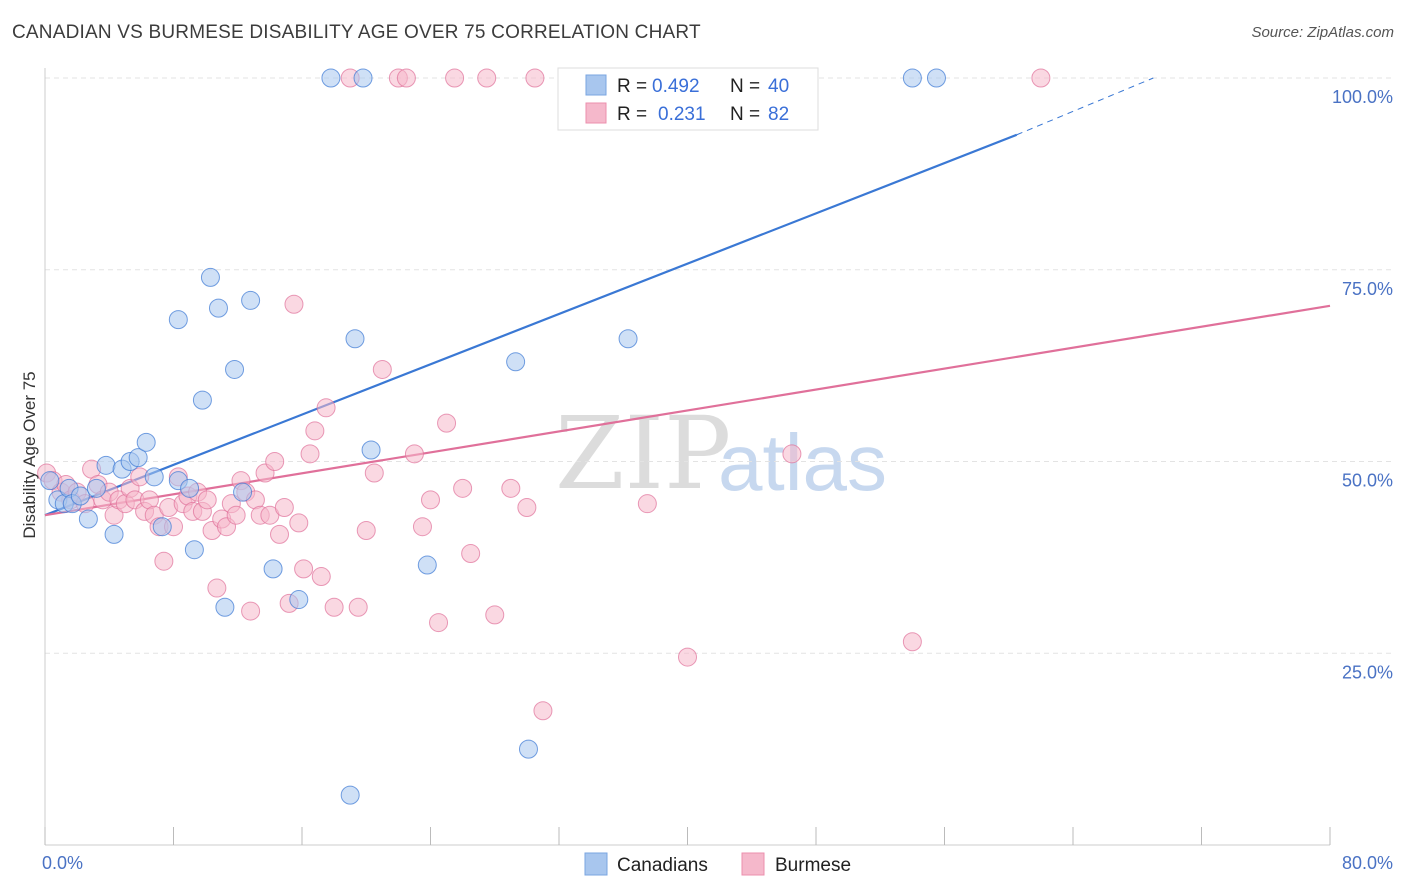 This screenshot has height=892, width=1406. Describe the element at coordinates (778, 114) in the screenshot. I see `legend-n-value-2: 82` at that location.